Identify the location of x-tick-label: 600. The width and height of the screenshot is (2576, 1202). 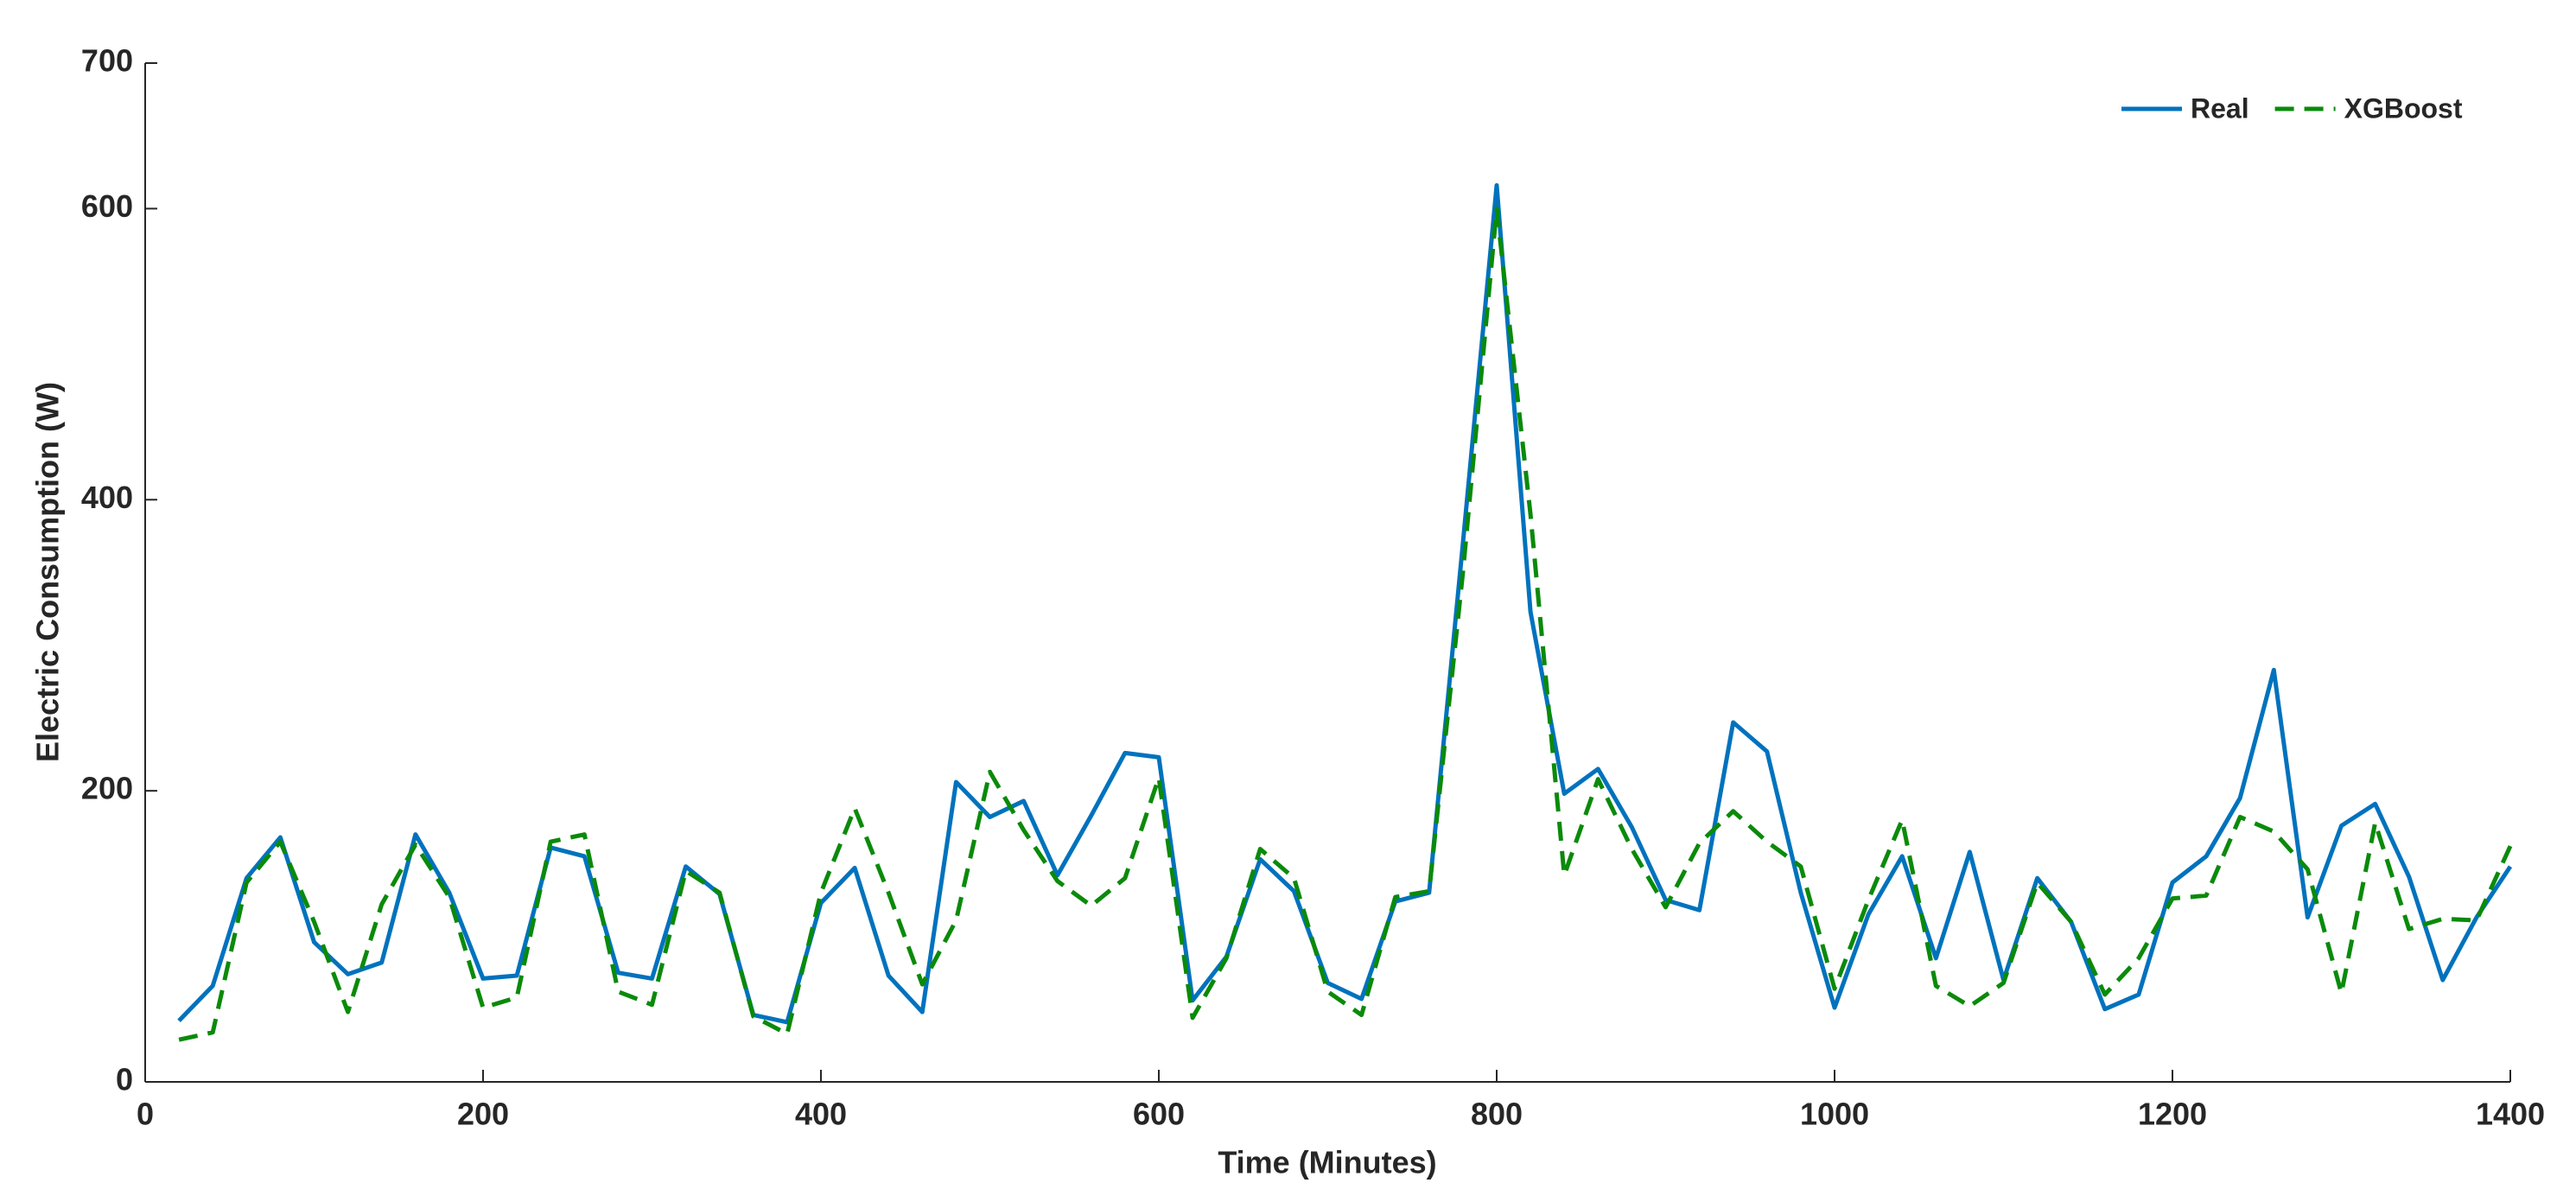
(1159, 1114).